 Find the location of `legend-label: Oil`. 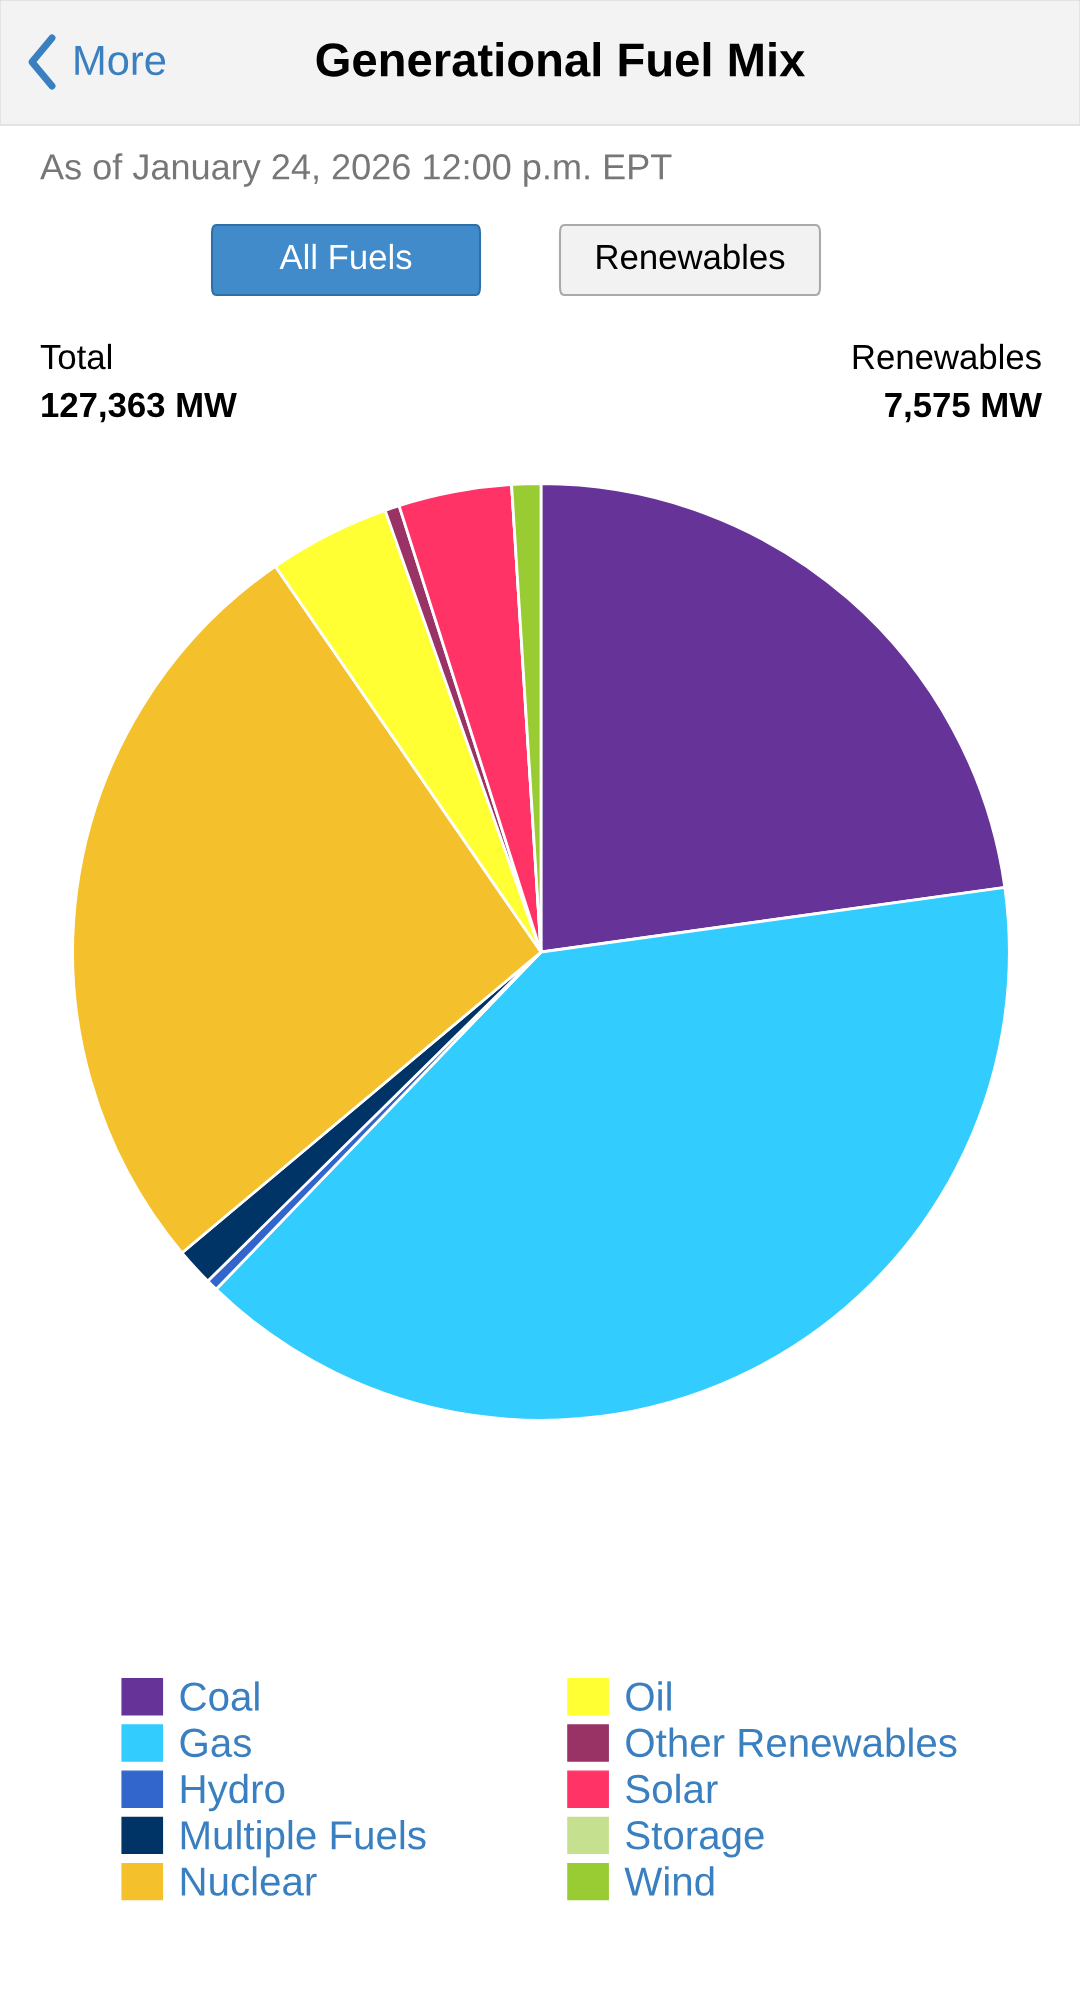

legend-label: Oil is located at coordinates (648, 1696).